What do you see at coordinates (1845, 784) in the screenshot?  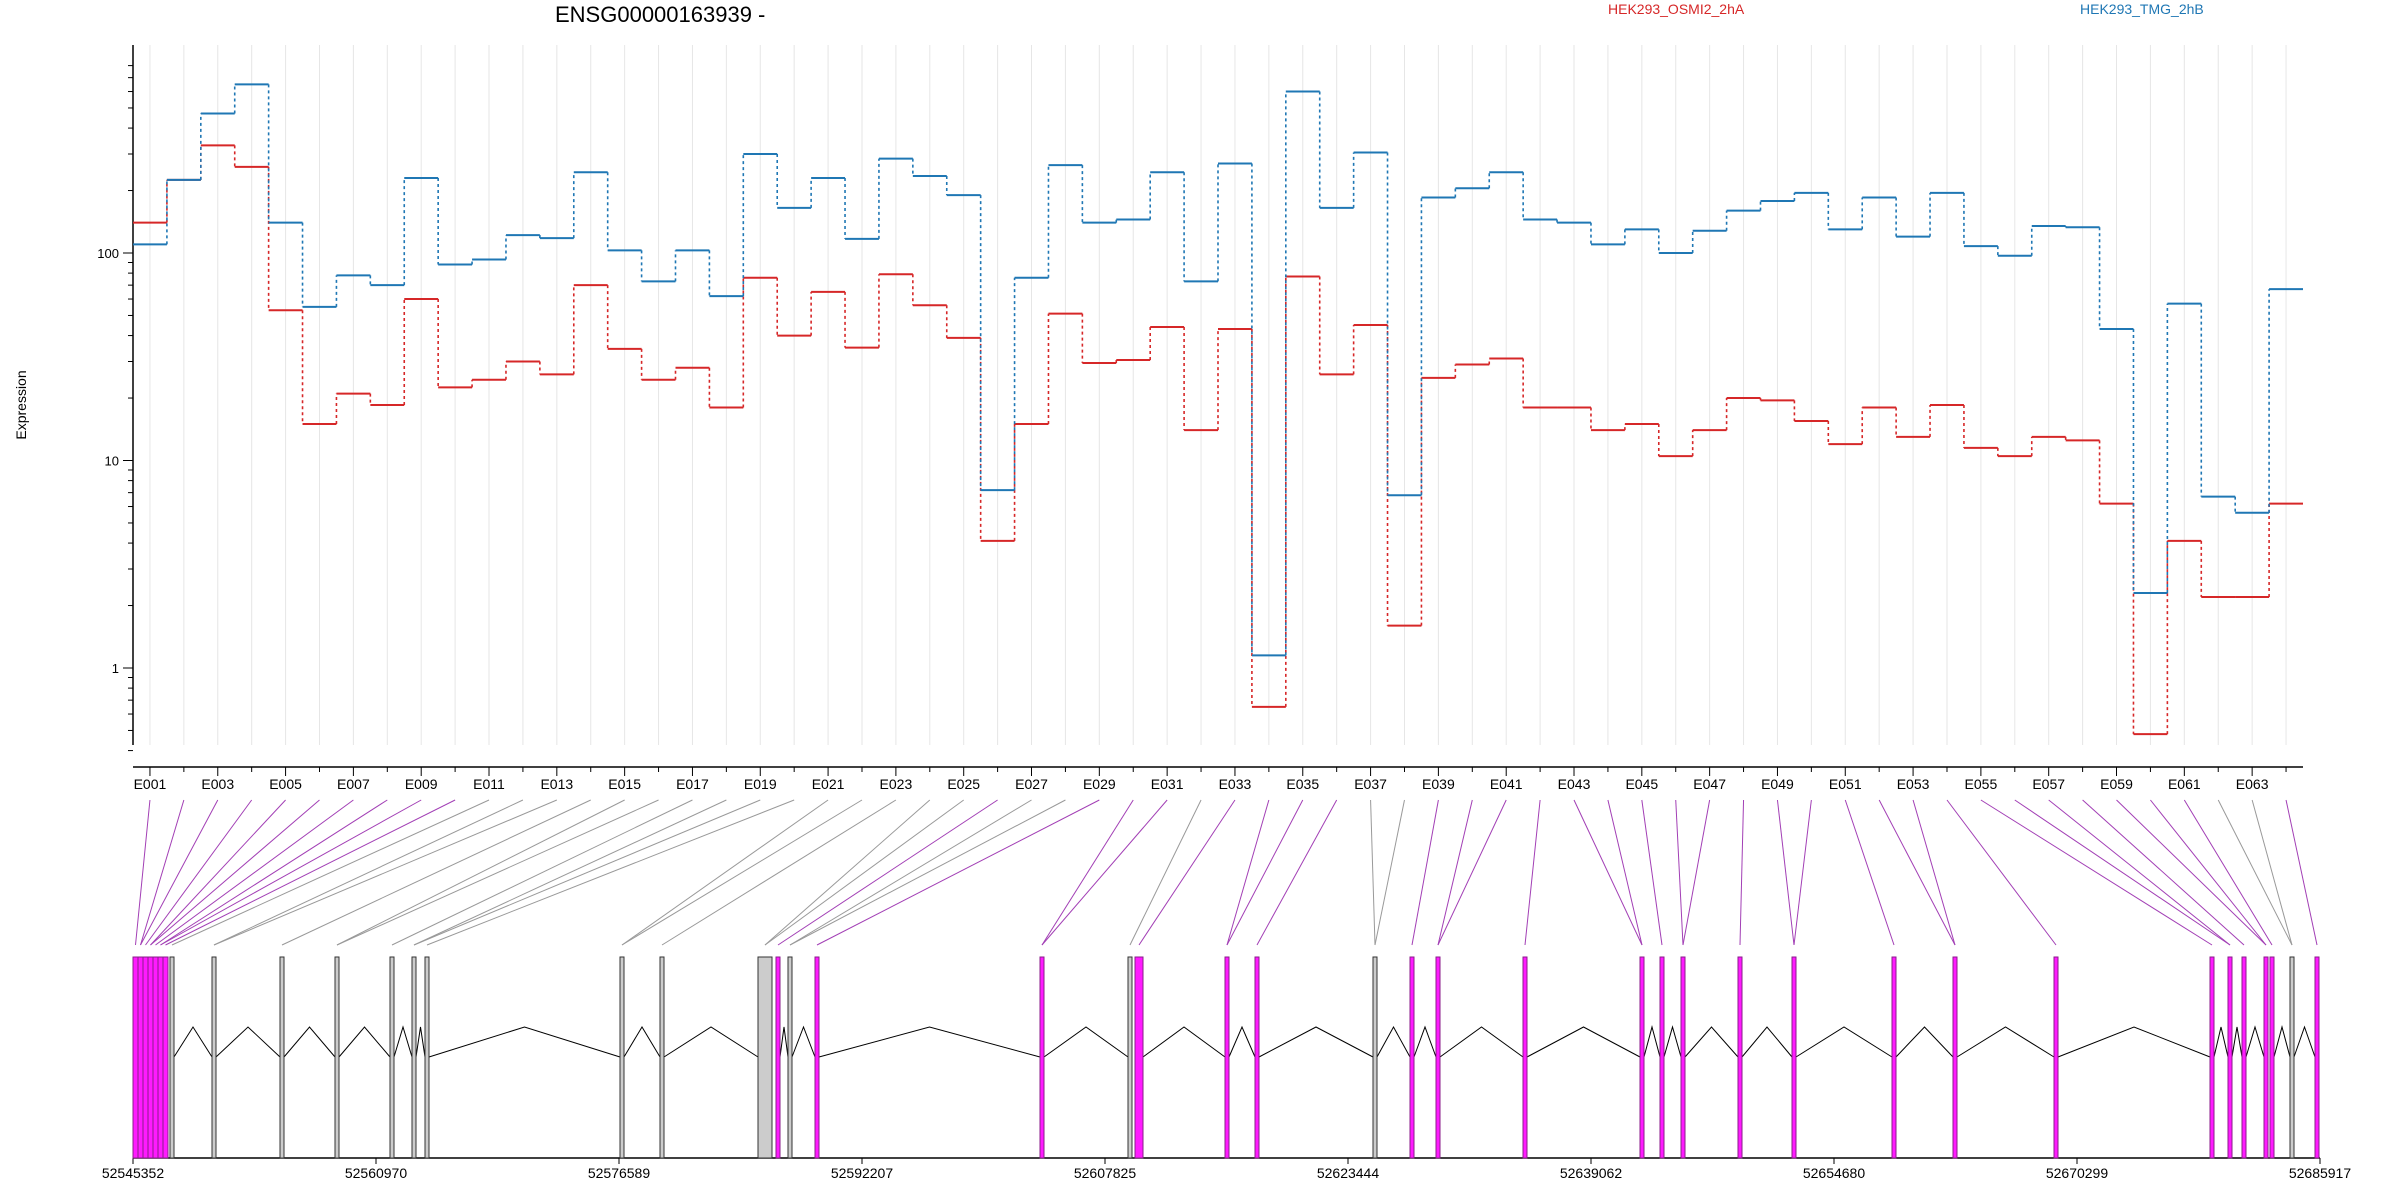 I see `x-tick-label: E051` at bounding box center [1845, 784].